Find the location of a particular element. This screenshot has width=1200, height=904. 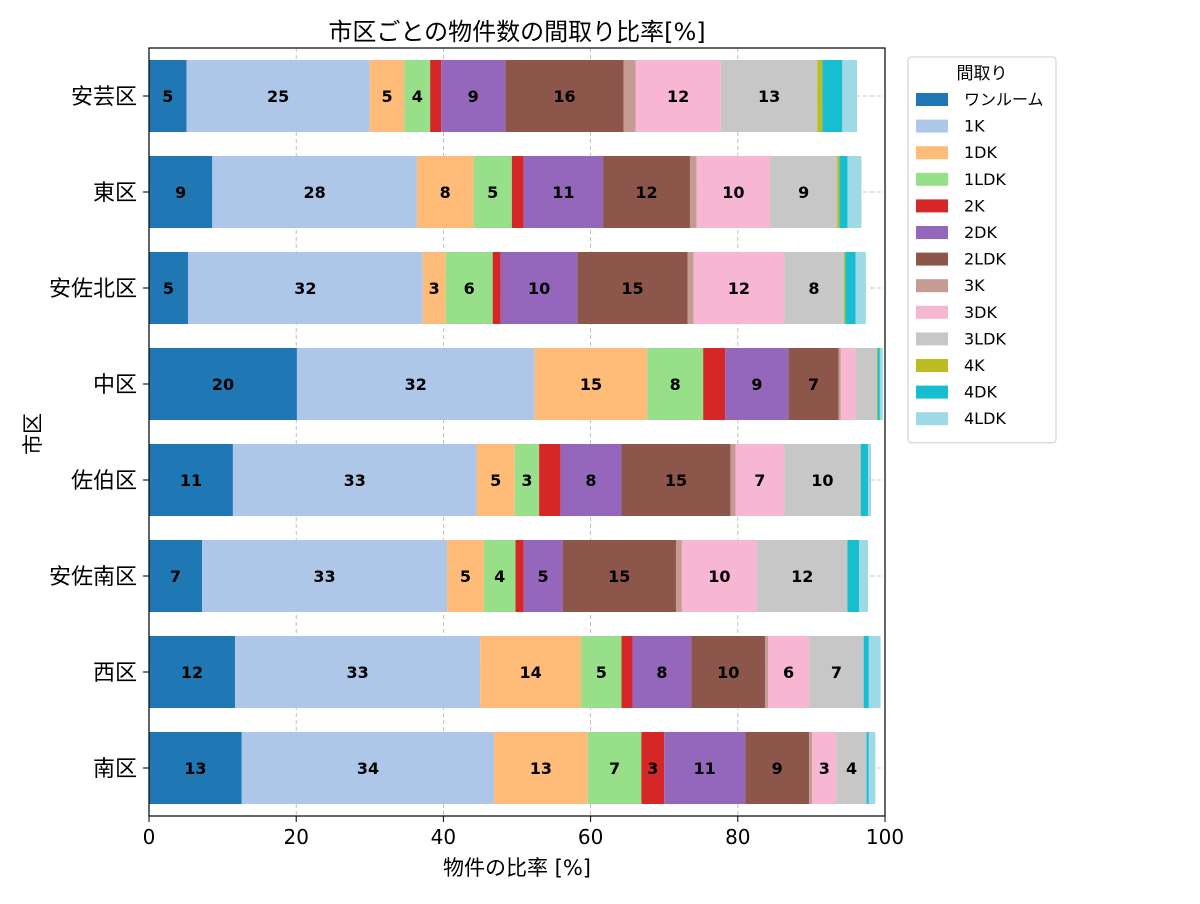

legend-label: 3K is located at coordinates (974, 285).